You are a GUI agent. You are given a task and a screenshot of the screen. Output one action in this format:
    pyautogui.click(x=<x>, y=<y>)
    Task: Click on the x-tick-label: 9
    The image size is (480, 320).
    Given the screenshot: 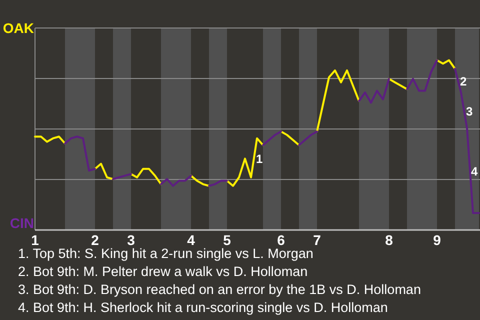 What is the action you would take?
    pyautogui.click(x=437, y=240)
    